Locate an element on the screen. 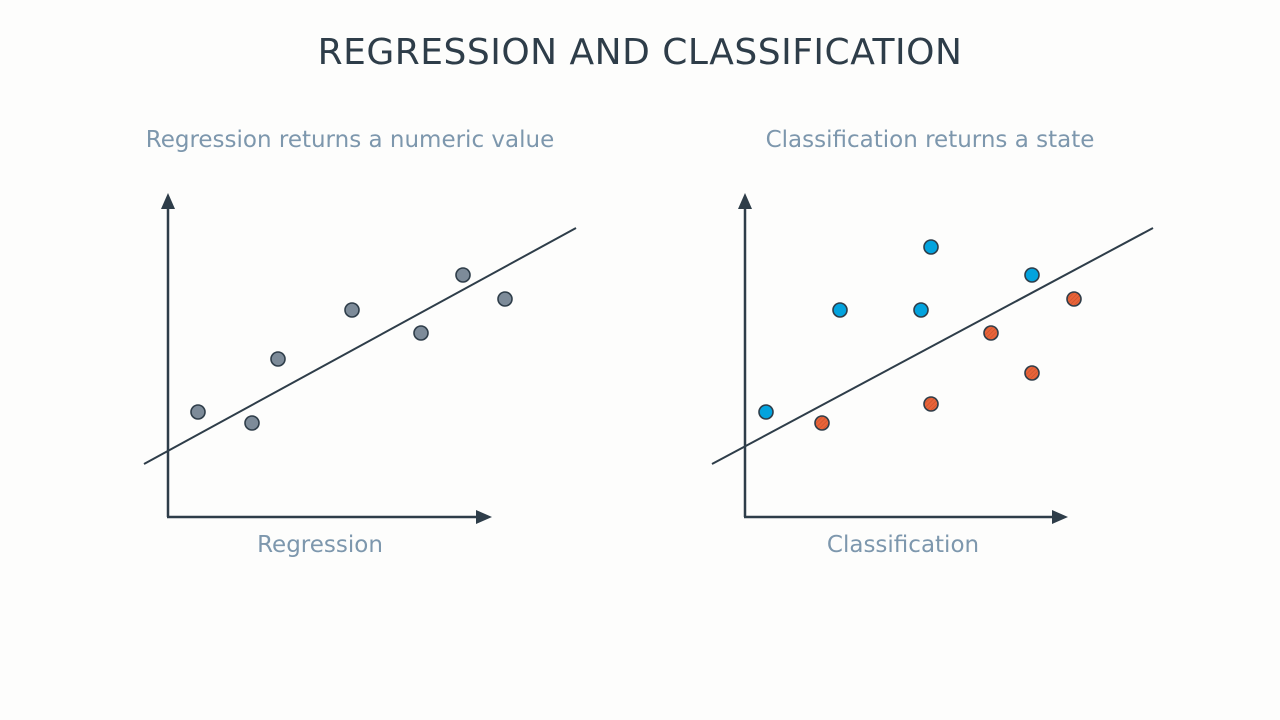  classification-subtitle: Classification returns a state is located at coordinates (930, 140).